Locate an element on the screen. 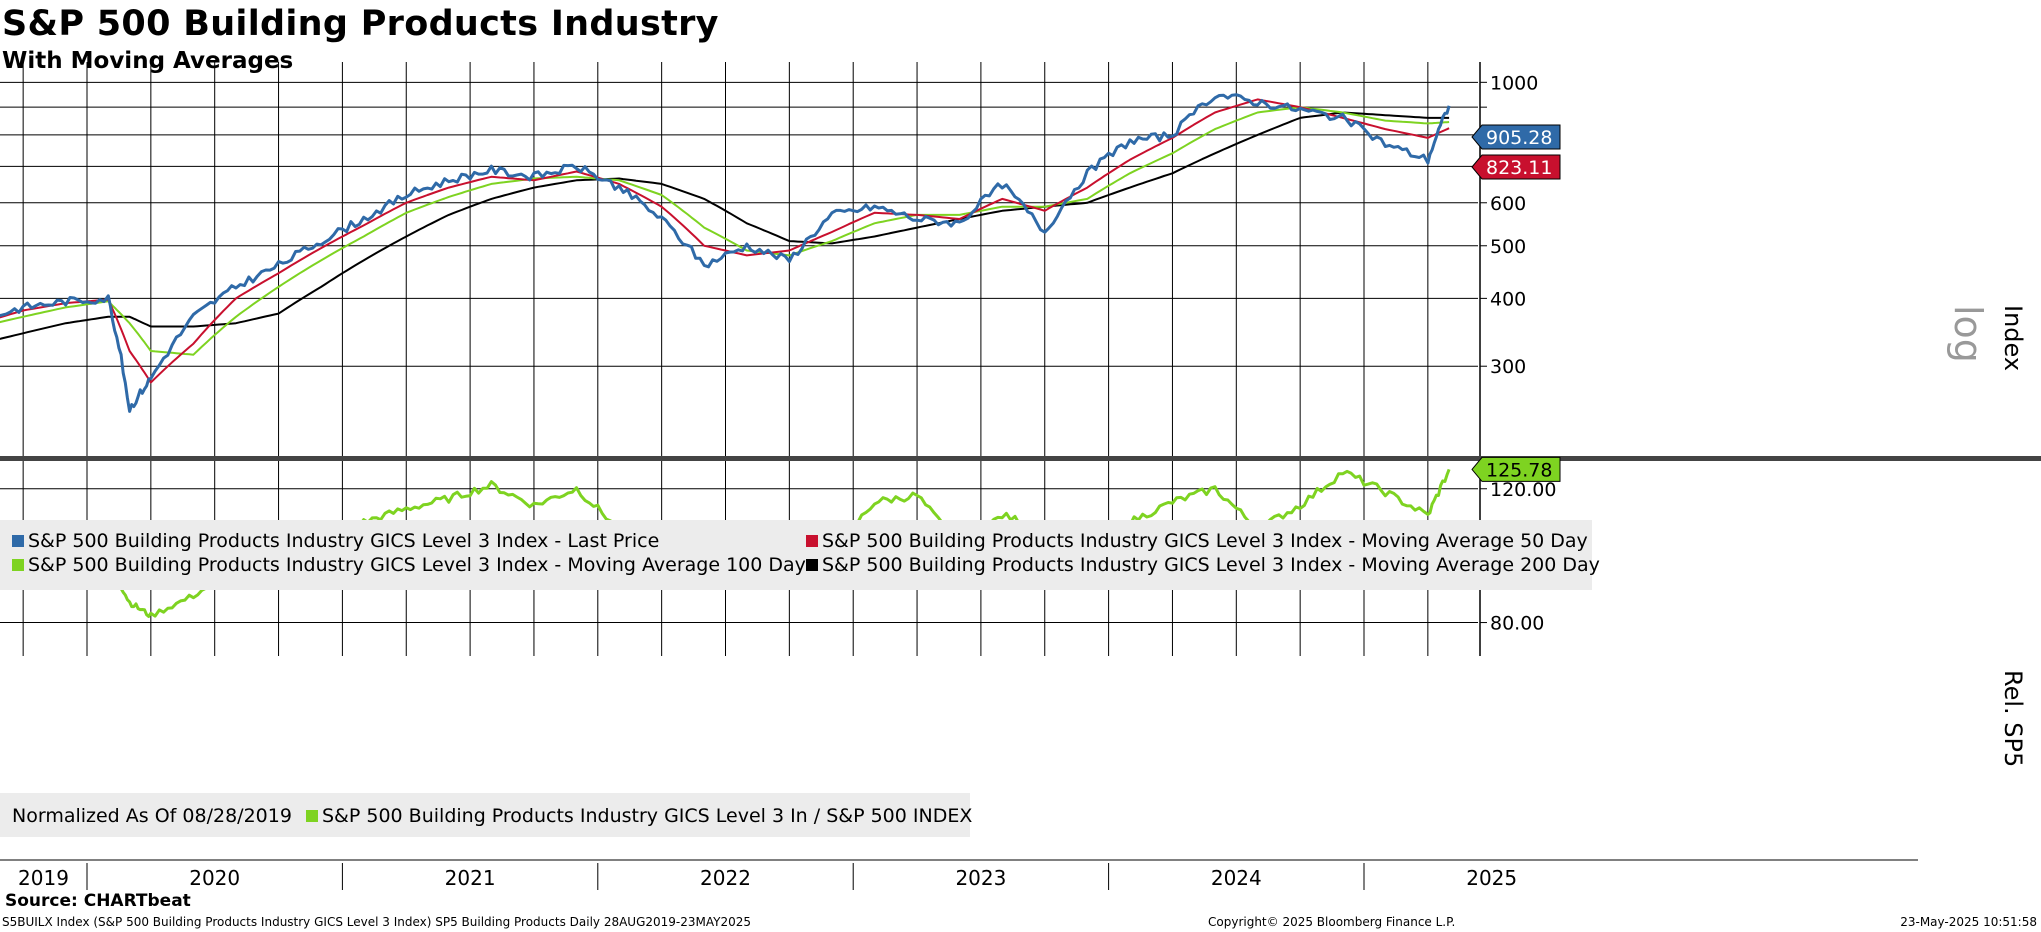 The height and width of the screenshot is (932, 2041). legend-swatch-ma200 is located at coordinates (812, 565).